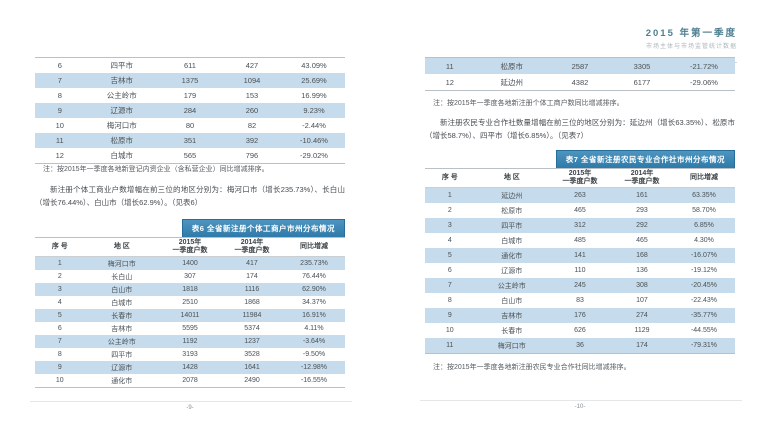 This screenshot has width=767, height=437. I want to click on left-page-number: -9-, so click(190, 408).